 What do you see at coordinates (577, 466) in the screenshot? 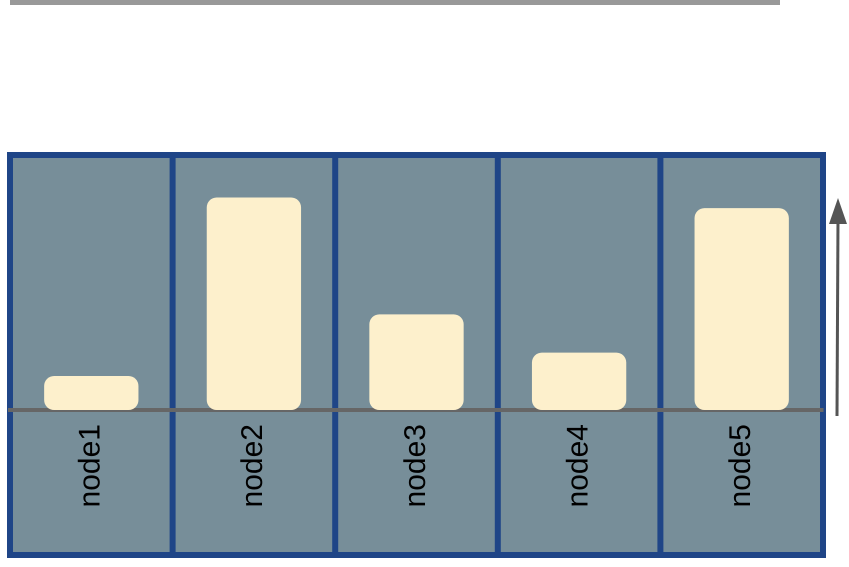
I see `x-tick-label: node4` at bounding box center [577, 466].